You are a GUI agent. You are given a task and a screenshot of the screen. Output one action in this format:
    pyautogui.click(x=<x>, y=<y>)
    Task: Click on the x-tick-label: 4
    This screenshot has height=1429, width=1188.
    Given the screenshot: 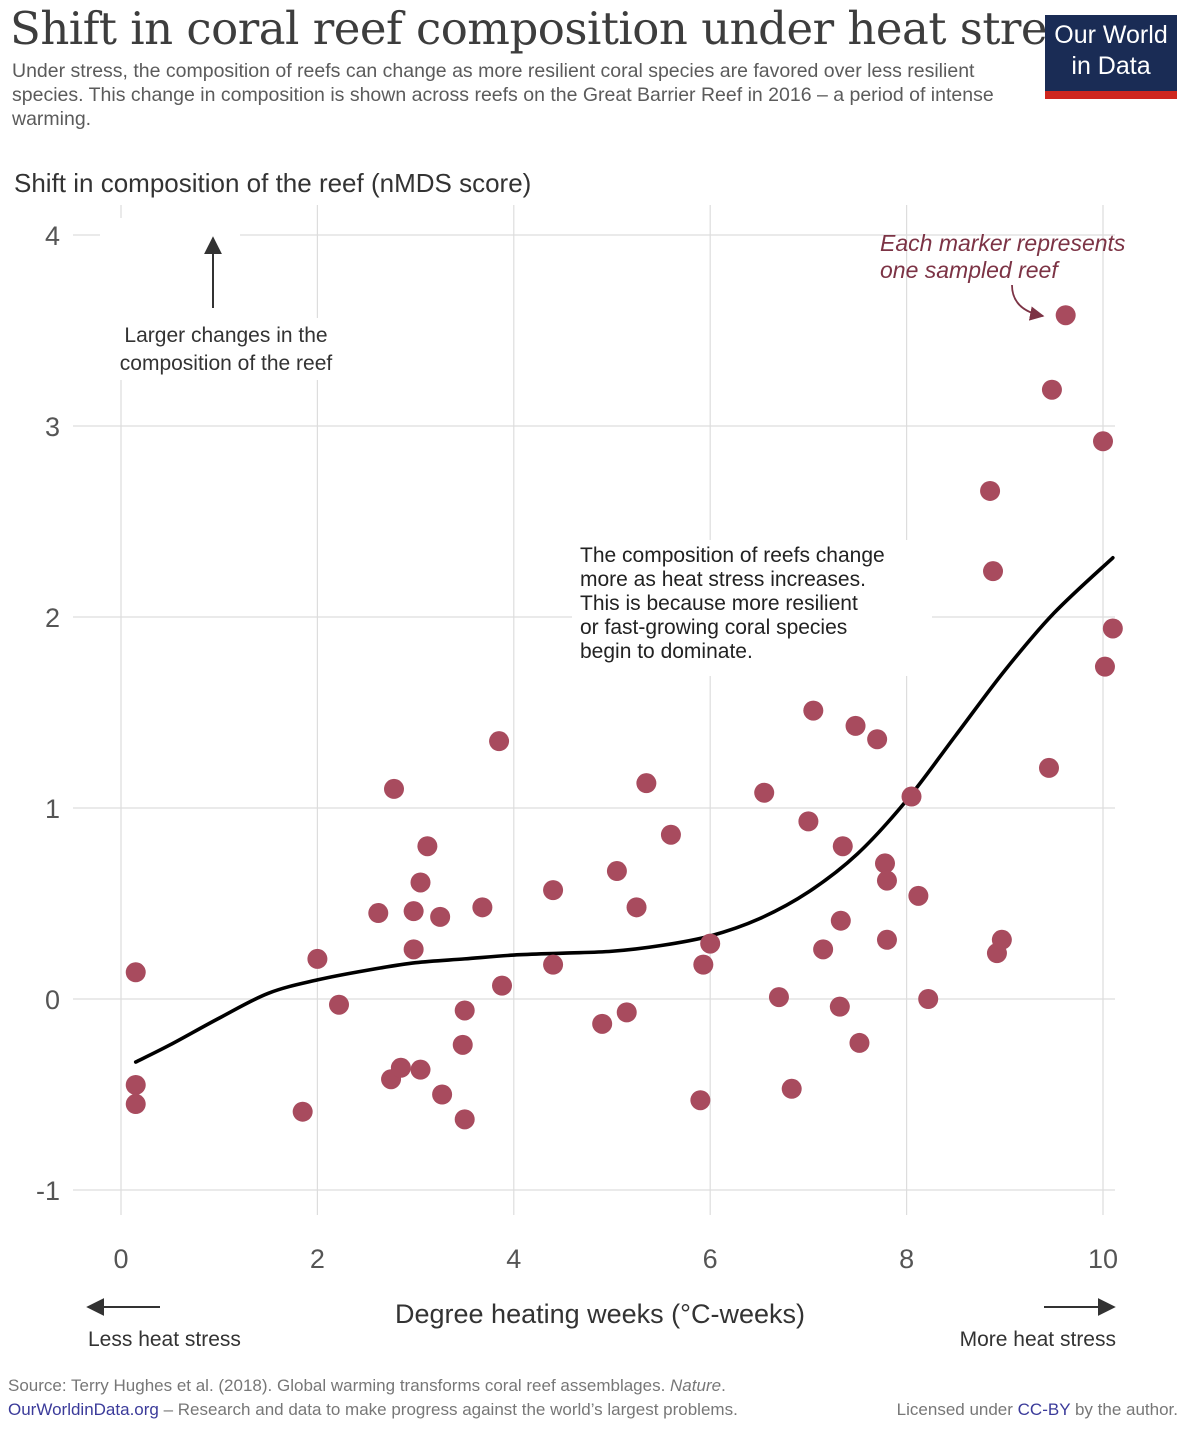 What is the action you would take?
    pyautogui.click(x=513, y=1259)
    